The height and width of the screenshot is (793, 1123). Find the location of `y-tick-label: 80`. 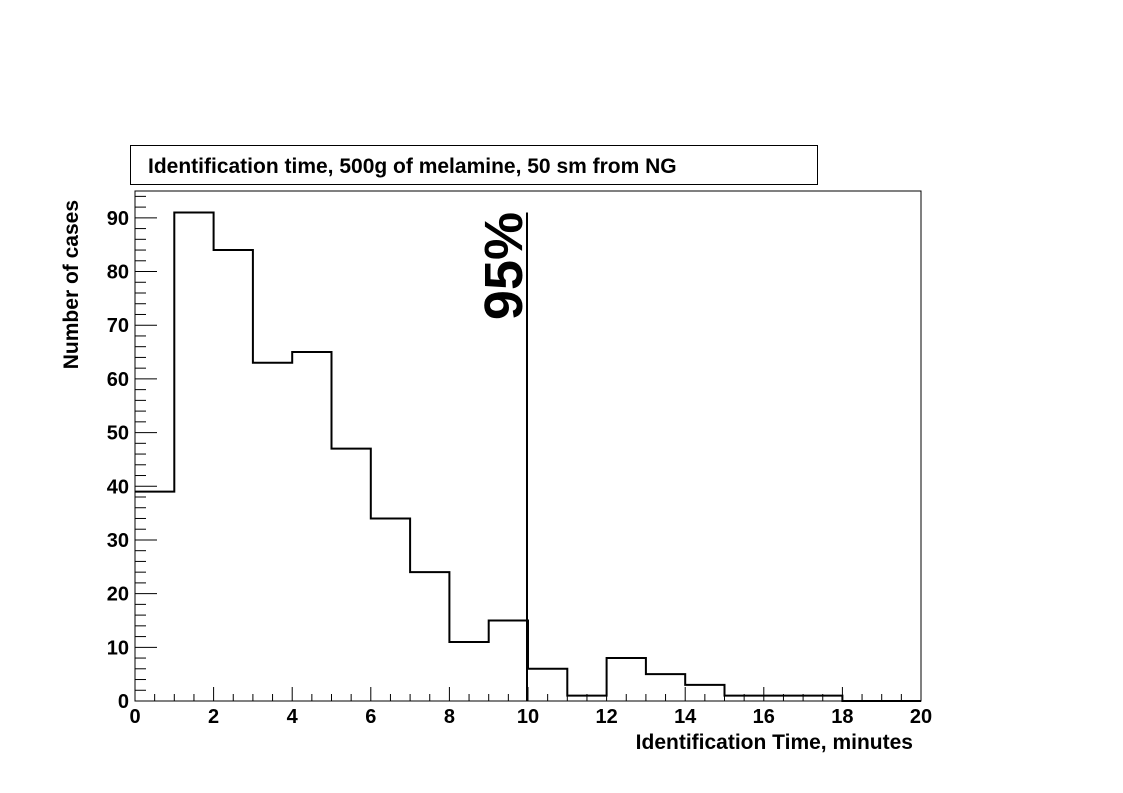

y-tick-label: 80 is located at coordinates (118, 273).